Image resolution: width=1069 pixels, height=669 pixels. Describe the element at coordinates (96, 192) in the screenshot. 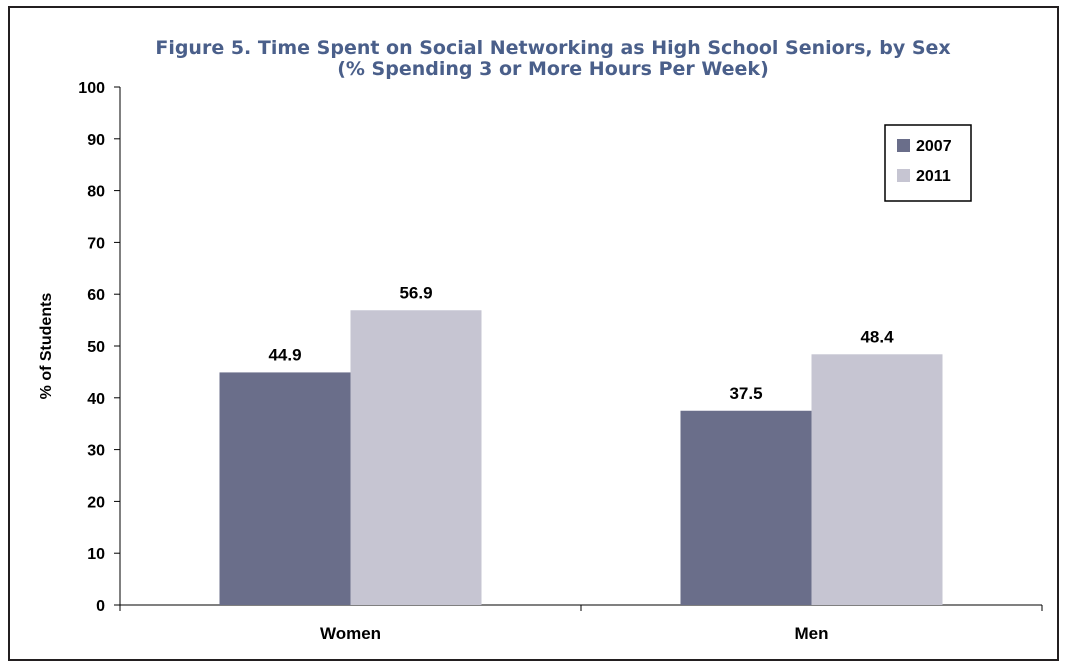

I see `y-tick-label: 80` at that location.